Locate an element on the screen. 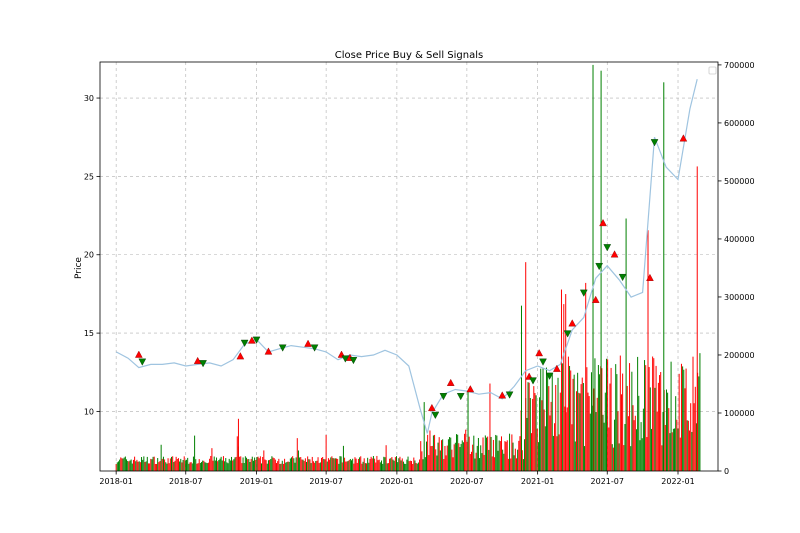 Image resolution: width=800 pixels, height=533 pixels. y-axis-label: Price is located at coordinates (79, 268).